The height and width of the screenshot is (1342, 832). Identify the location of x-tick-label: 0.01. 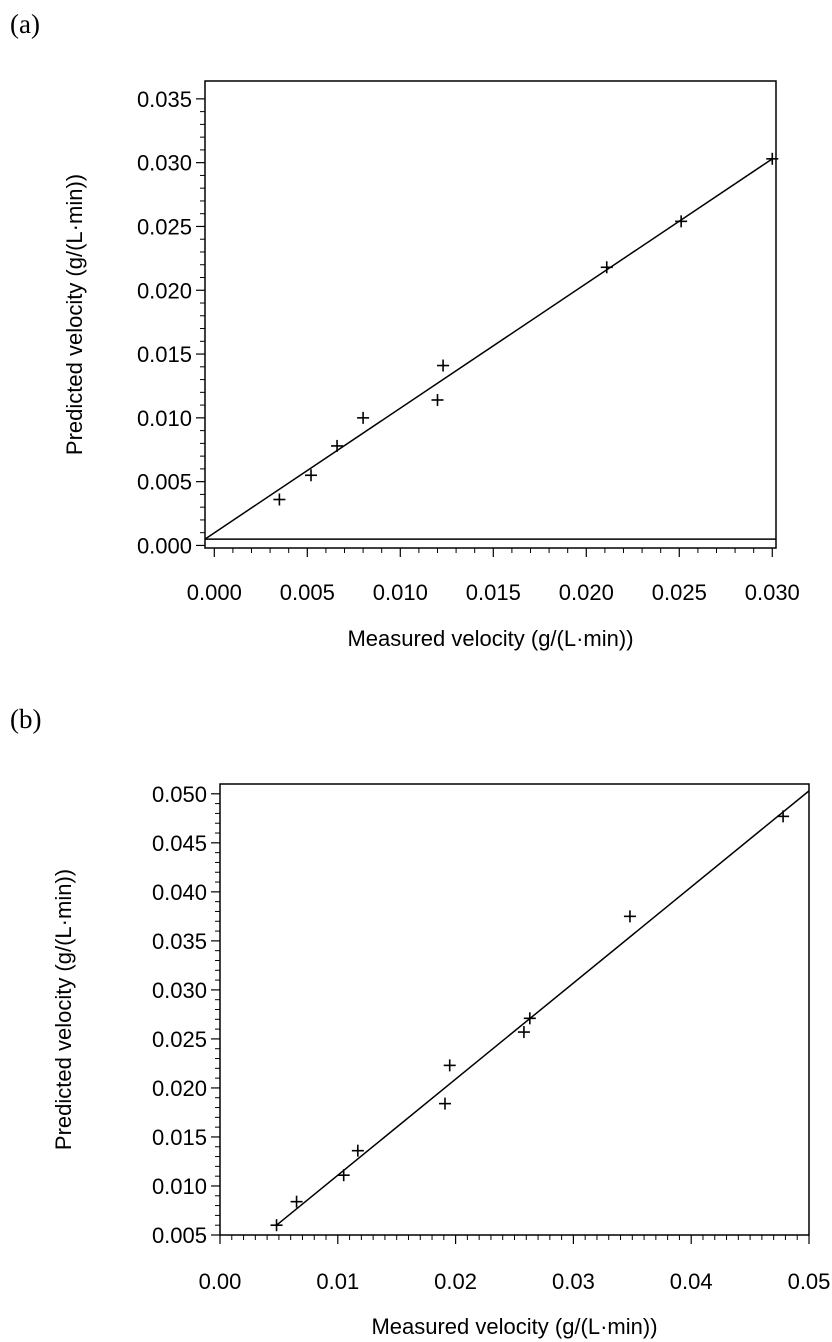
(337, 1281).